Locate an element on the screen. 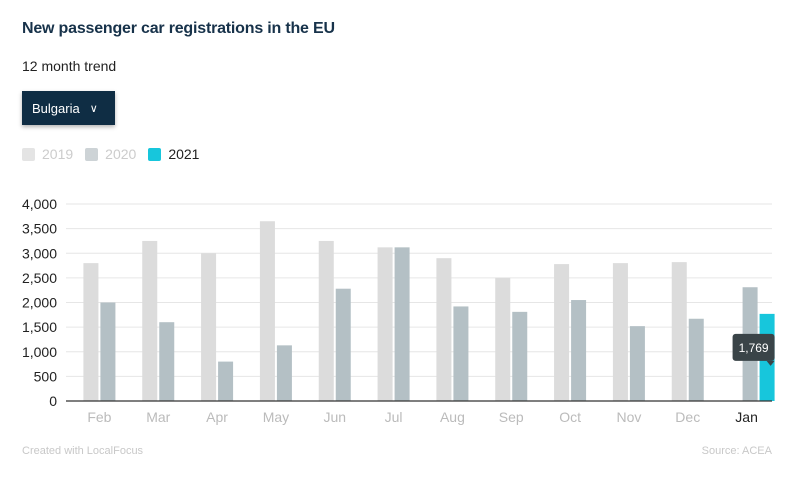 The height and width of the screenshot is (478, 792). bar-2019-Sep is located at coordinates (503, 339).